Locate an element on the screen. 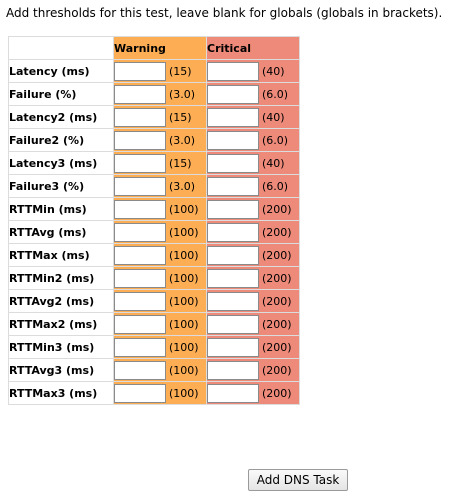 Image resolution: width=473 pixels, height=500 pixels. critical-cell: (40) is located at coordinates (253, 71).